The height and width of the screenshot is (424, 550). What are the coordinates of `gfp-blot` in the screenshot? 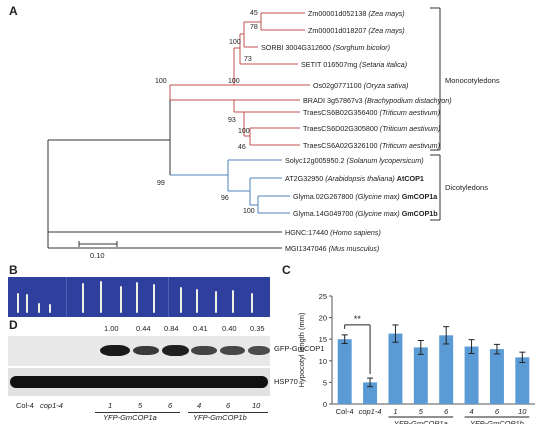 It's located at (139, 351).